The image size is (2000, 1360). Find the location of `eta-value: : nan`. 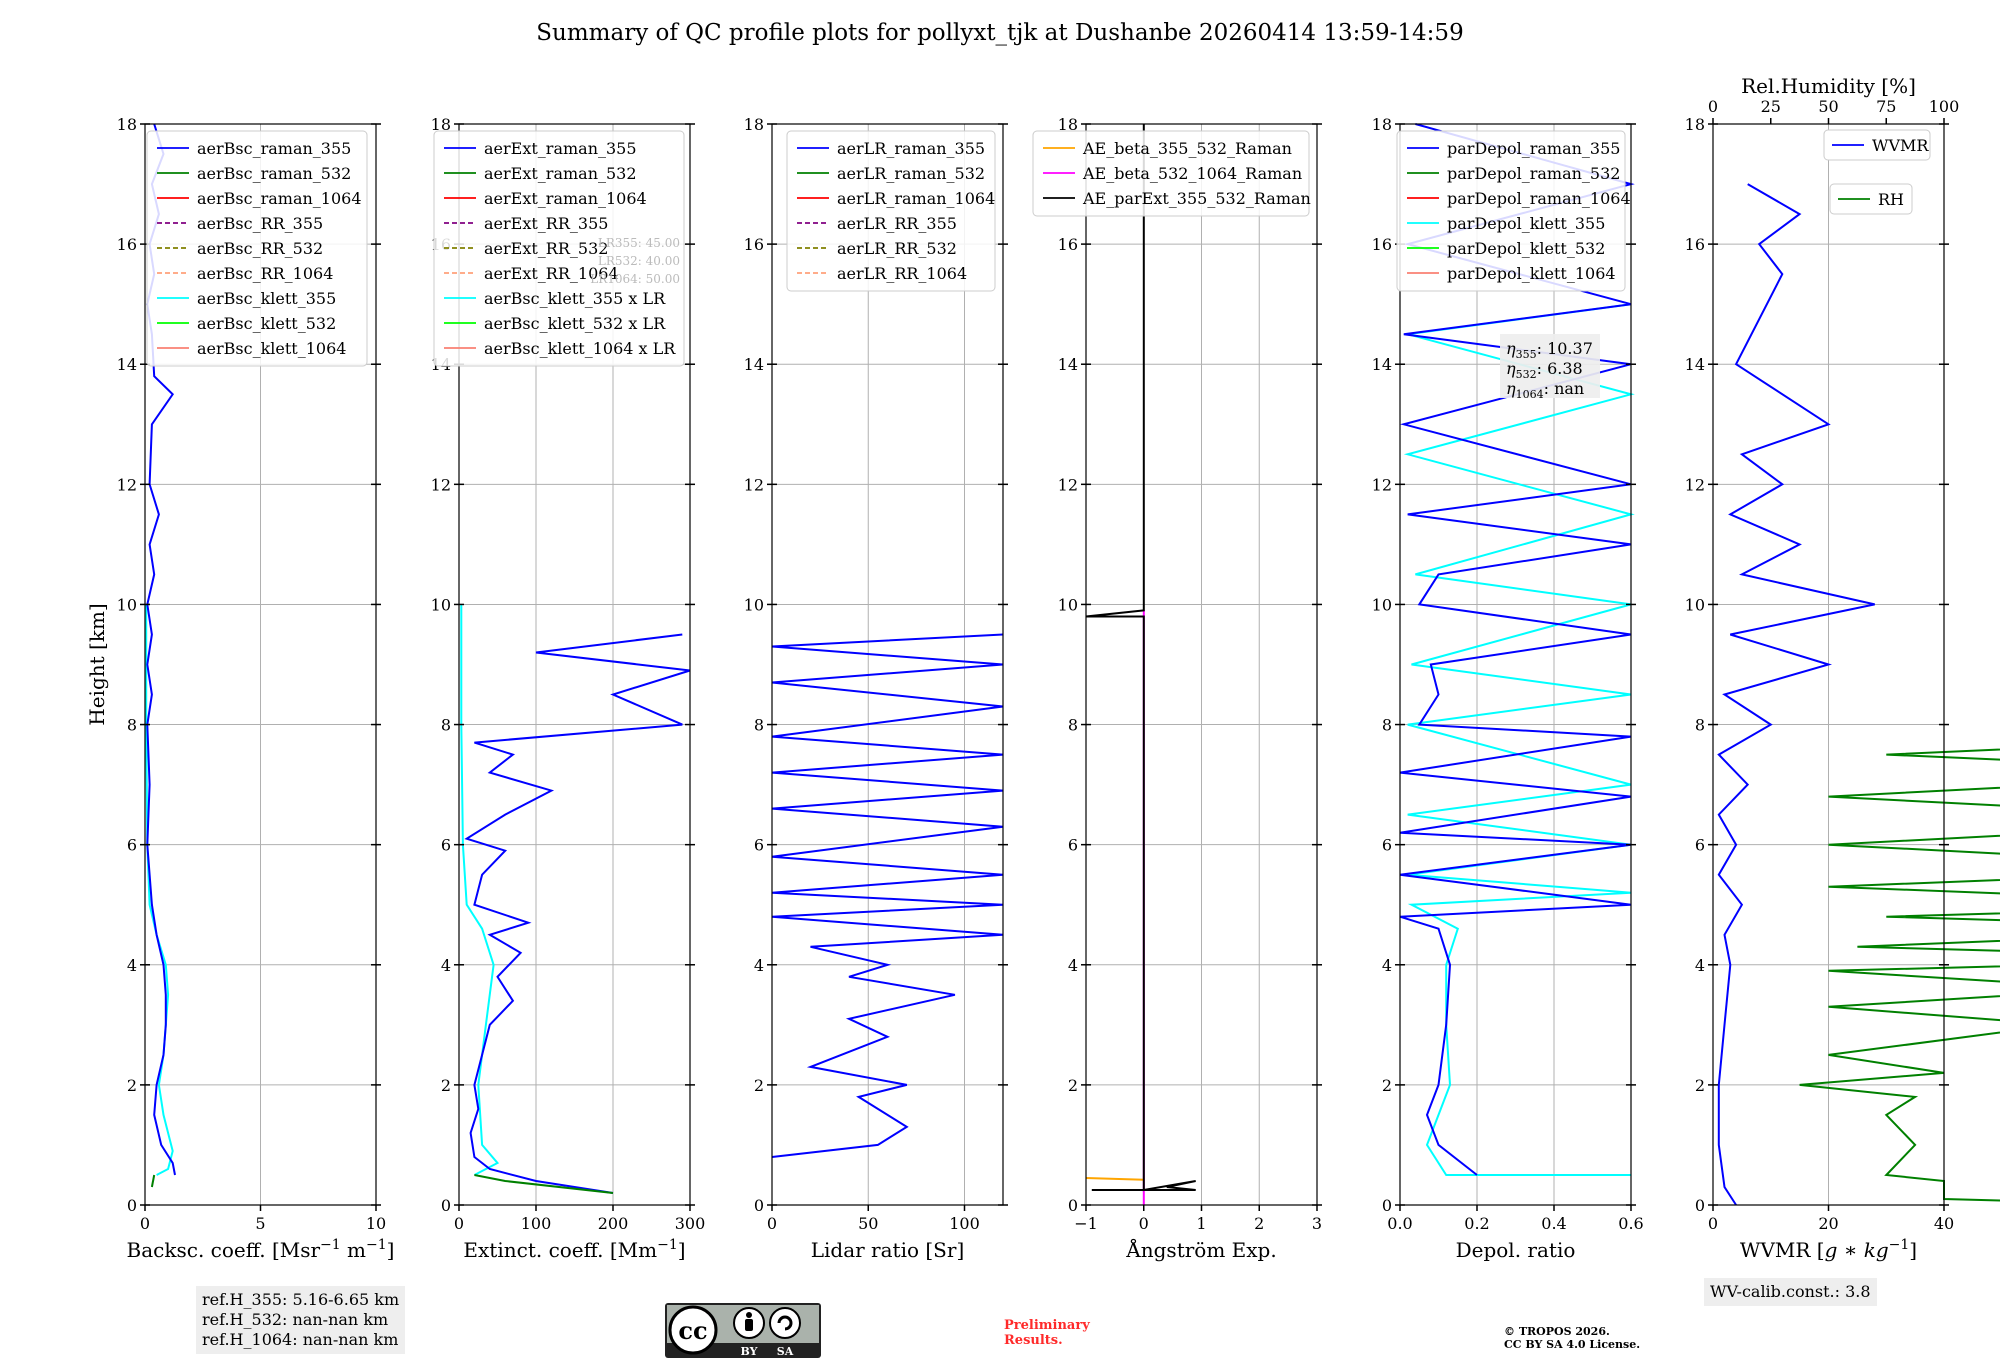

eta-value: : nan is located at coordinates (1564, 388).